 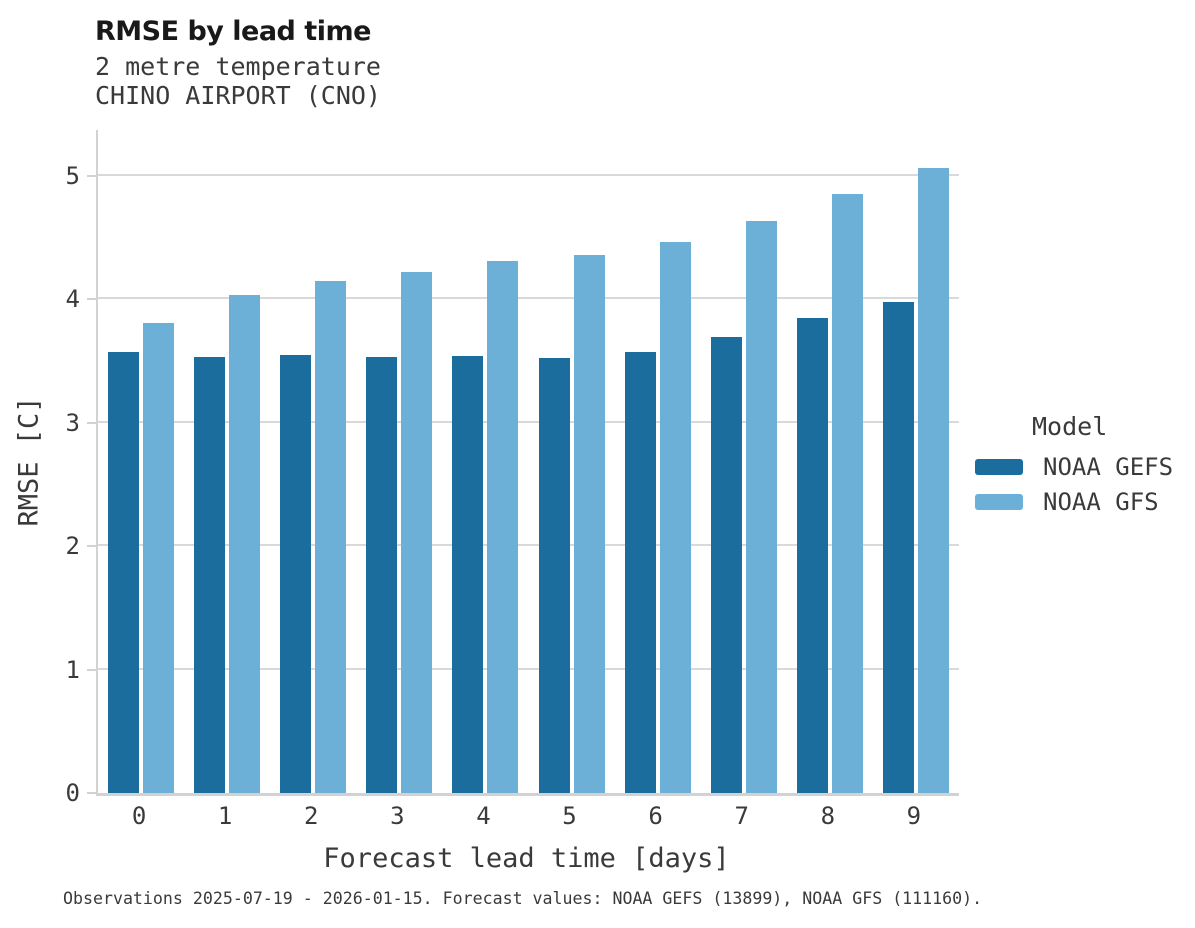 What do you see at coordinates (72, 299) in the screenshot?
I see `y-tick-label-4: 4` at bounding box center [72, 299].